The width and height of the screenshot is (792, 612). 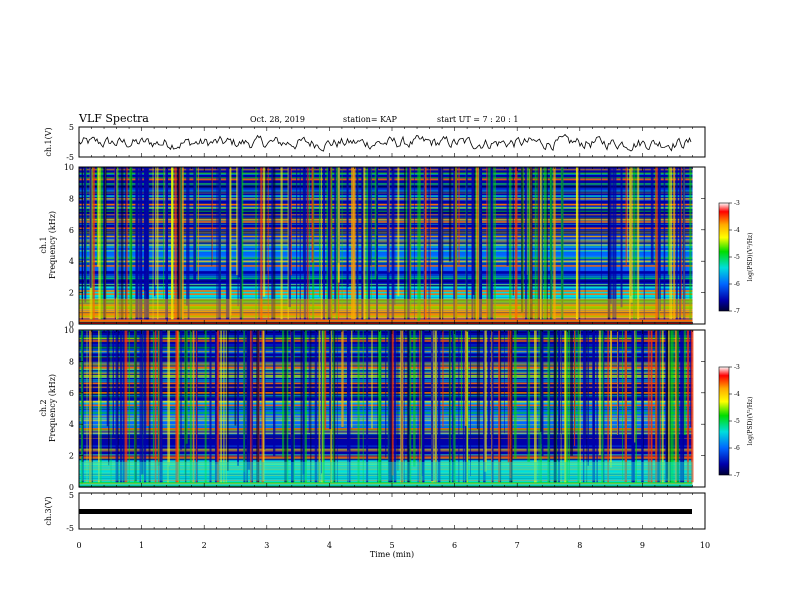 I want to click on x-tick-label: 3, so click(x=266, y=545).